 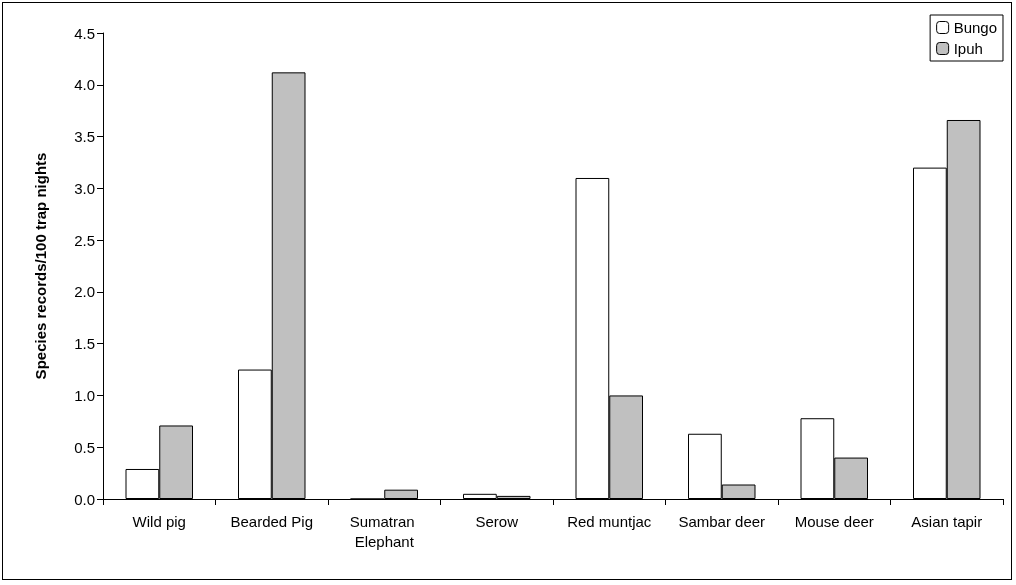 What do you see at coordinates (968, 48) in the screenshot?
I see `legend-label: Ipuh` at bounding box center [968, 48].